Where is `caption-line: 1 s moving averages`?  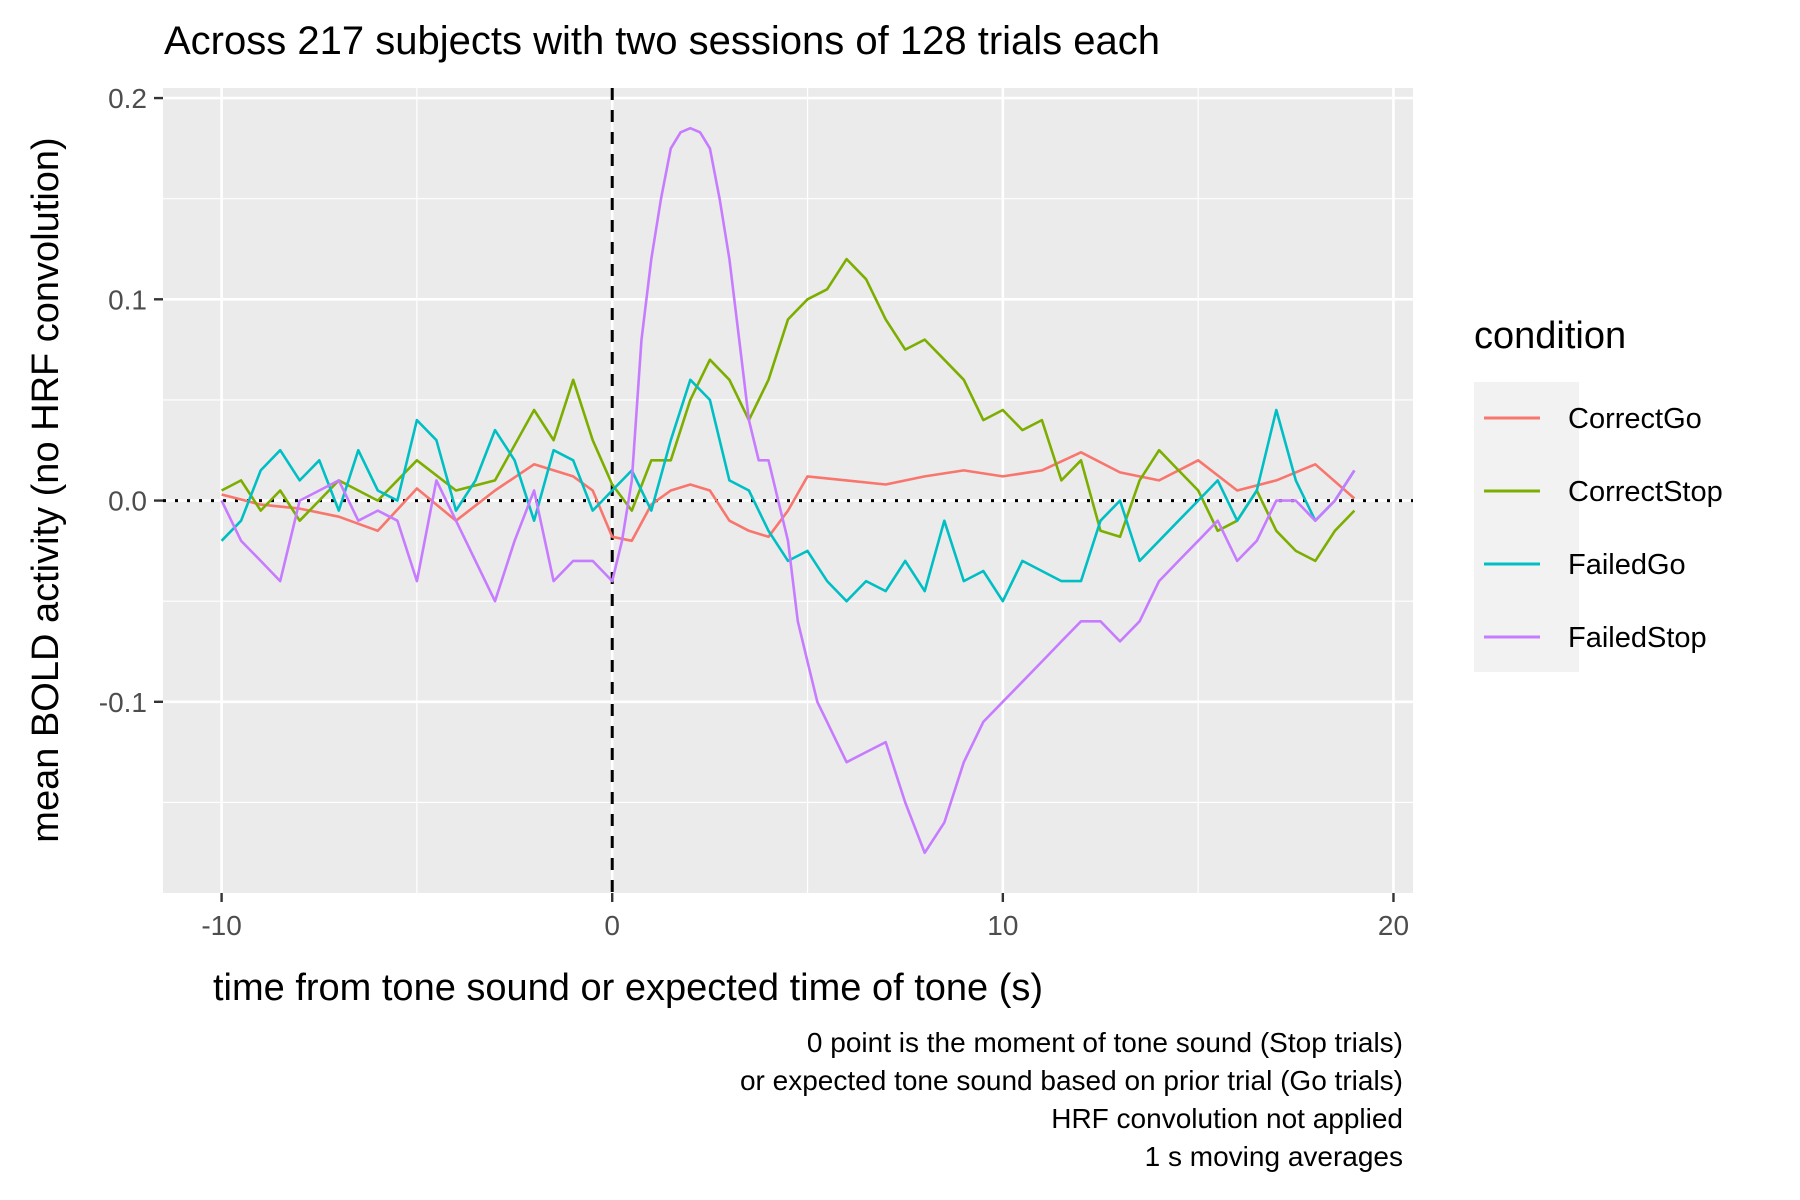 caption-line: 1 s moving averages is located at coordinates (1274, 1156).